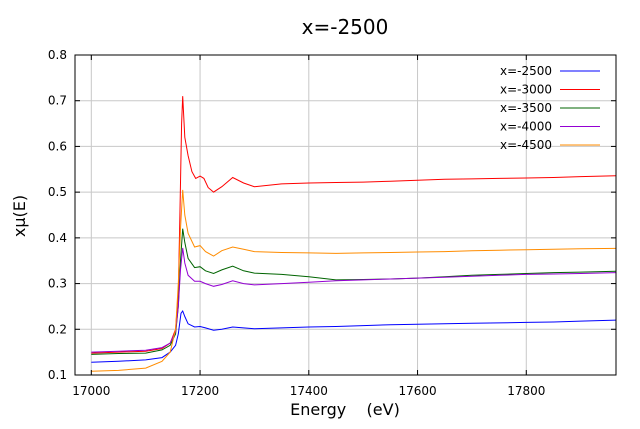 This screenshot has height=429, width=640. I want to click on y-tick-label: 0.3, so click(57, 284).